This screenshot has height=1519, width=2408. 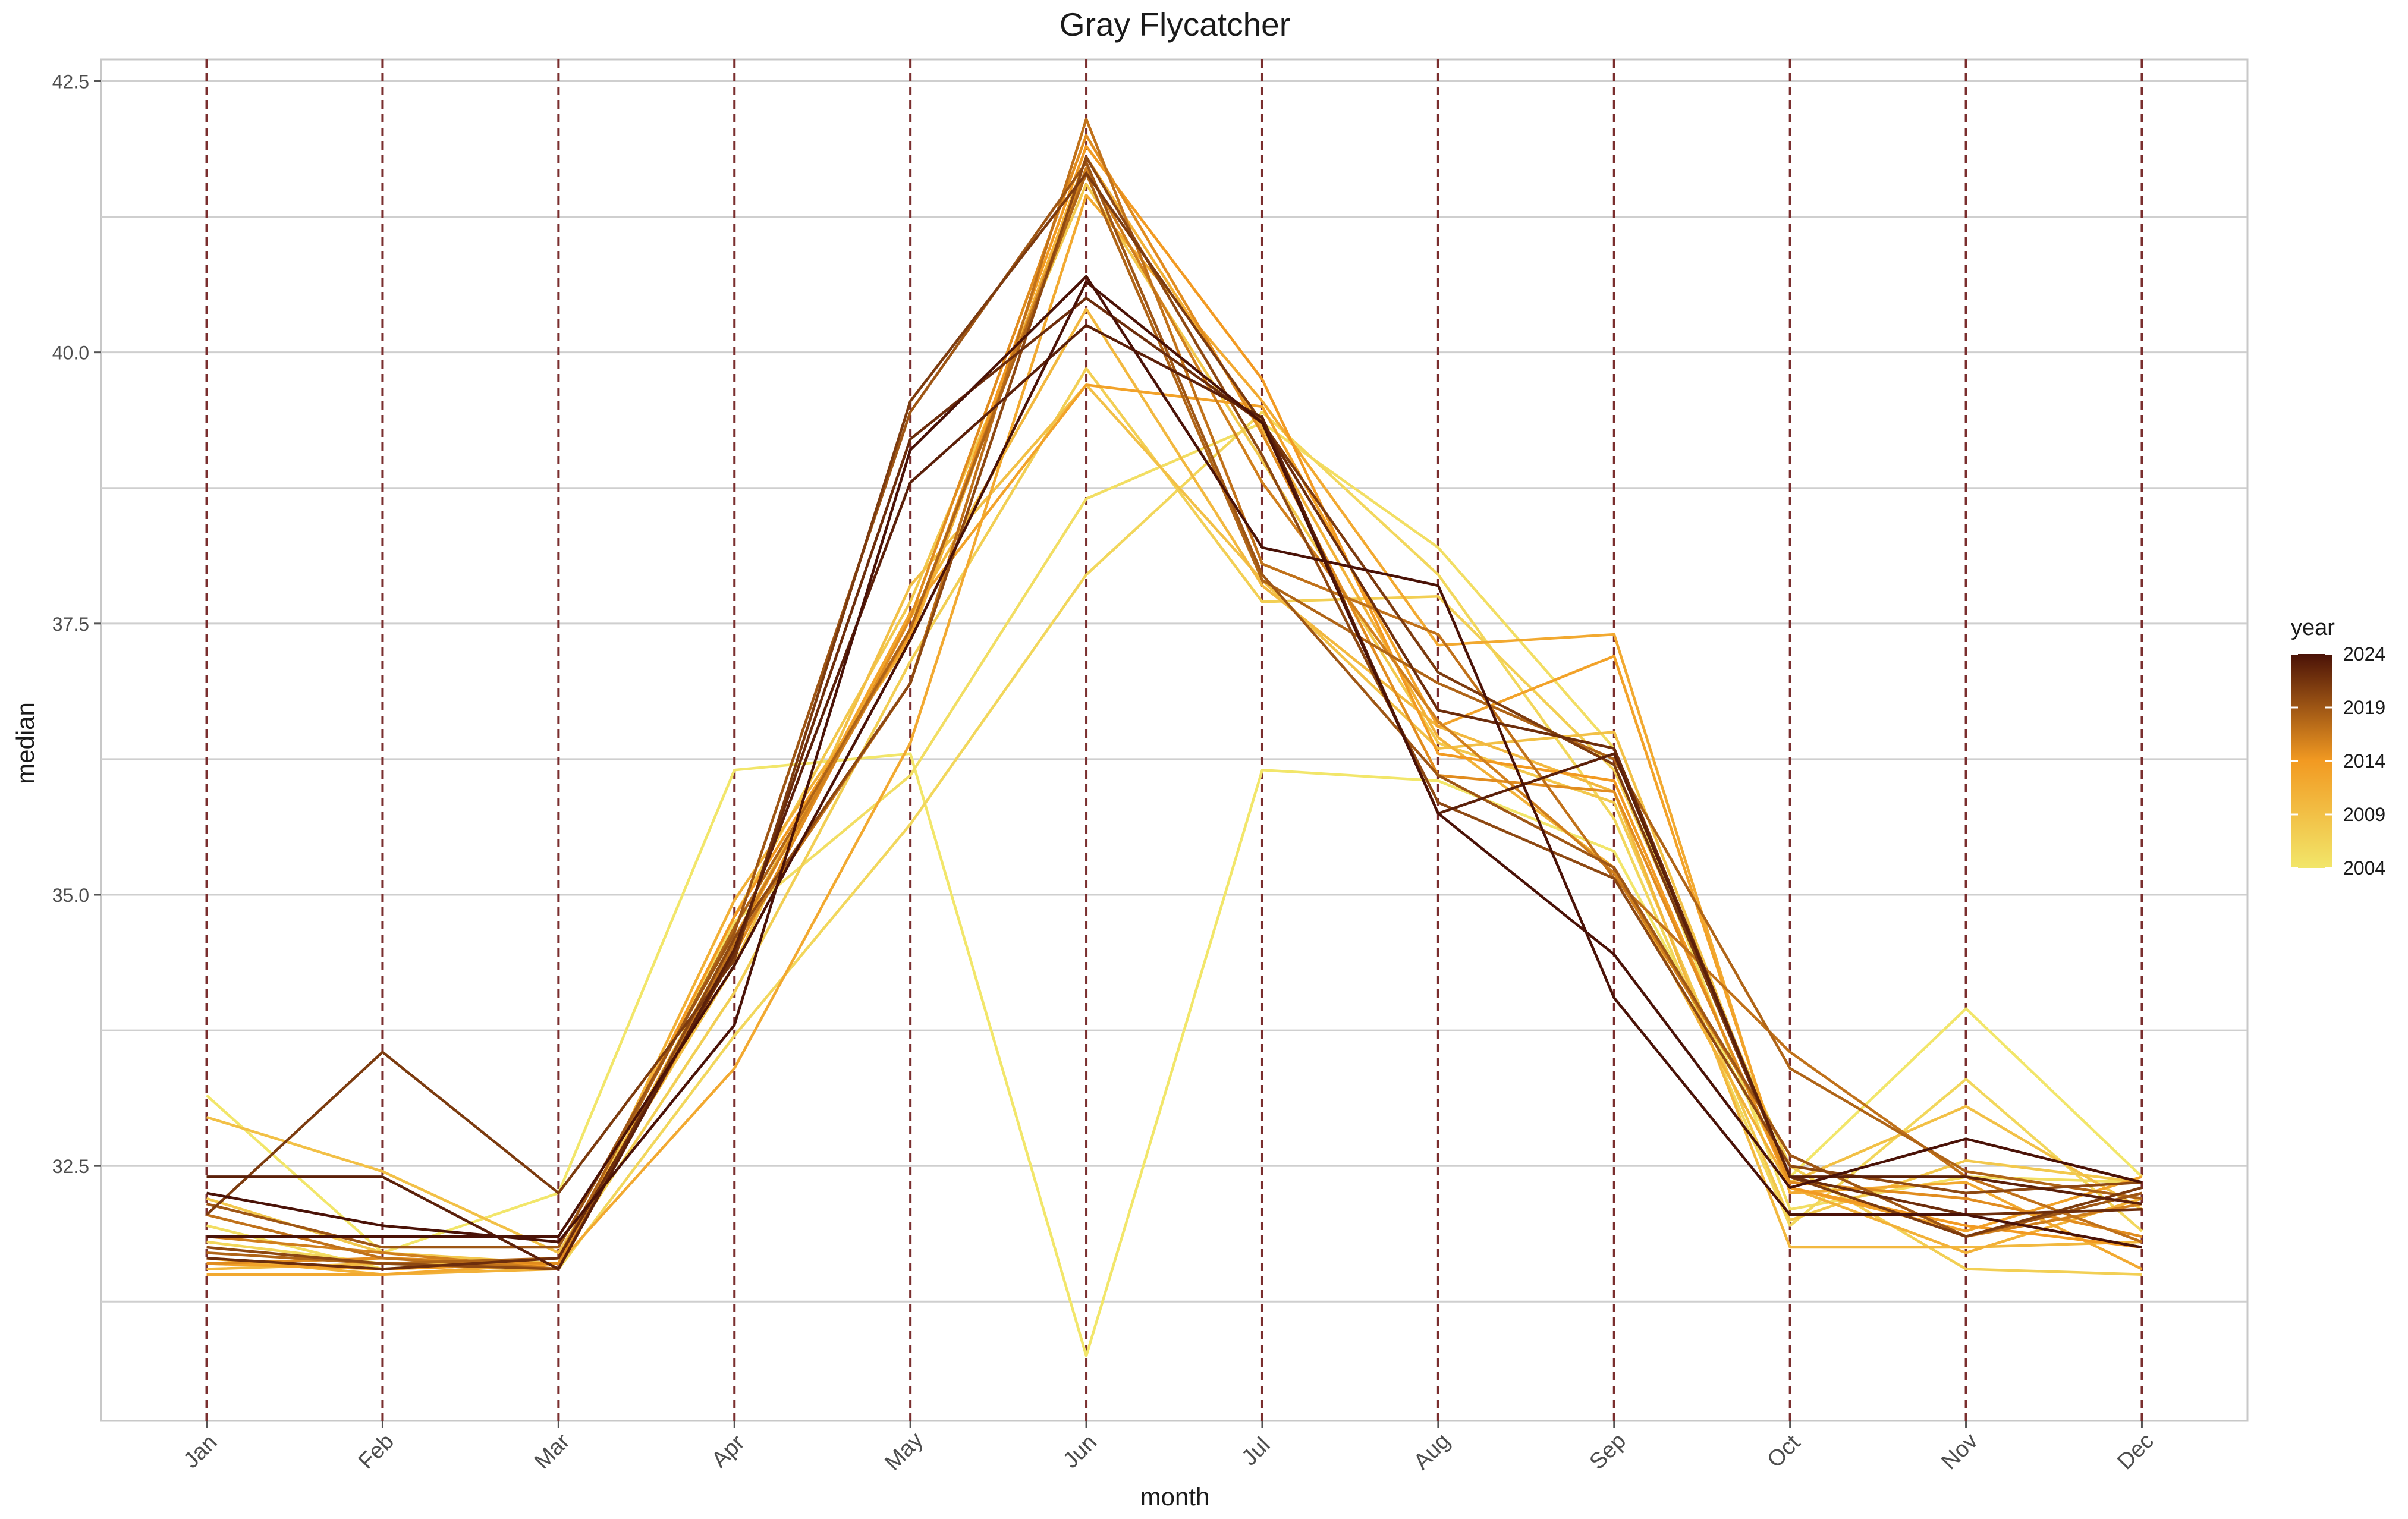 I want to click on x-tick-label: May, so click(x=904, y=1451).